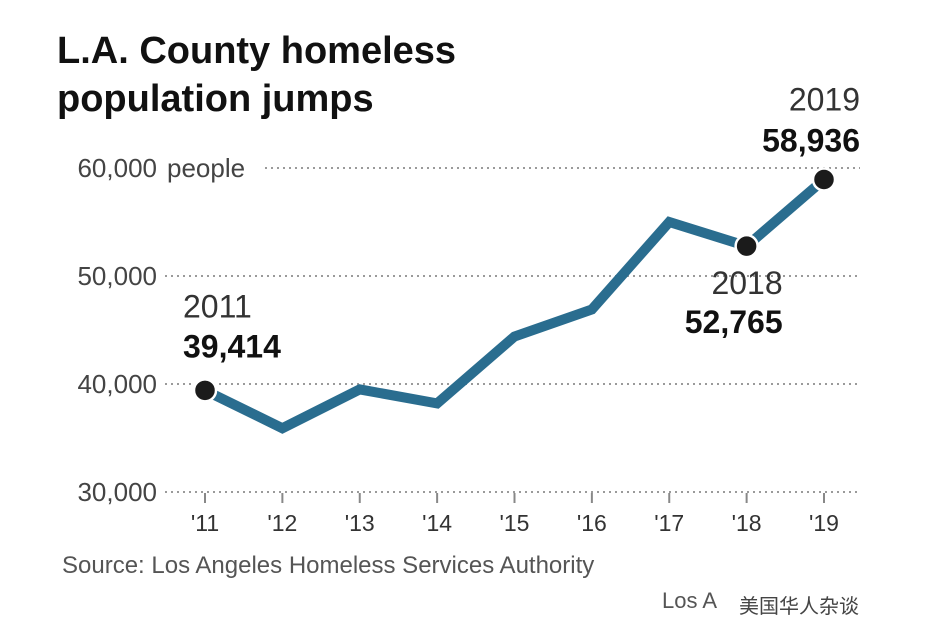 The width and height of the screenshot is (930, 644). Describe the element at coordinates (824, 99) in the screenshot. I see `annotation-year: 2019` at that location.